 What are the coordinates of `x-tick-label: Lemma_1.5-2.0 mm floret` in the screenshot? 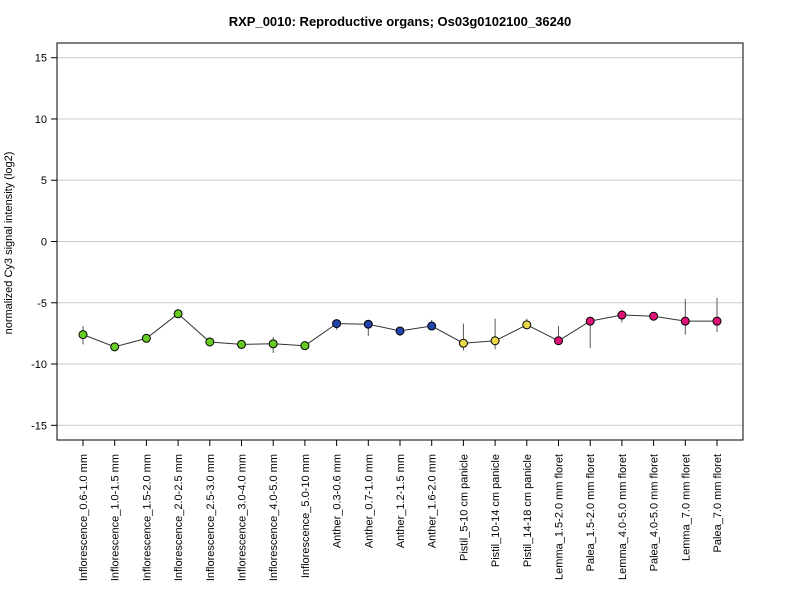 It's located at (560, 517).